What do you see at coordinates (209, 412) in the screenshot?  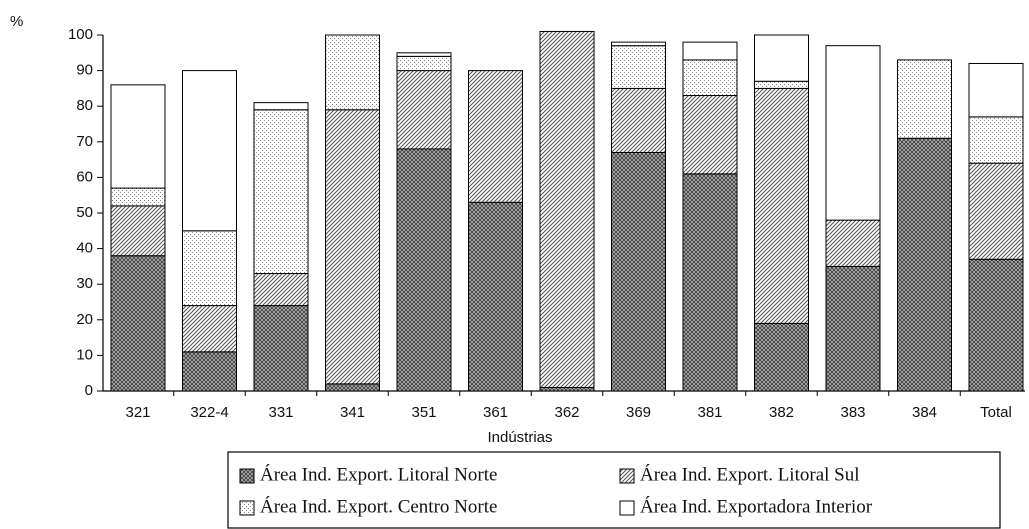 I see `x-tick-label: 322-4` at bounding box center [209, 412].